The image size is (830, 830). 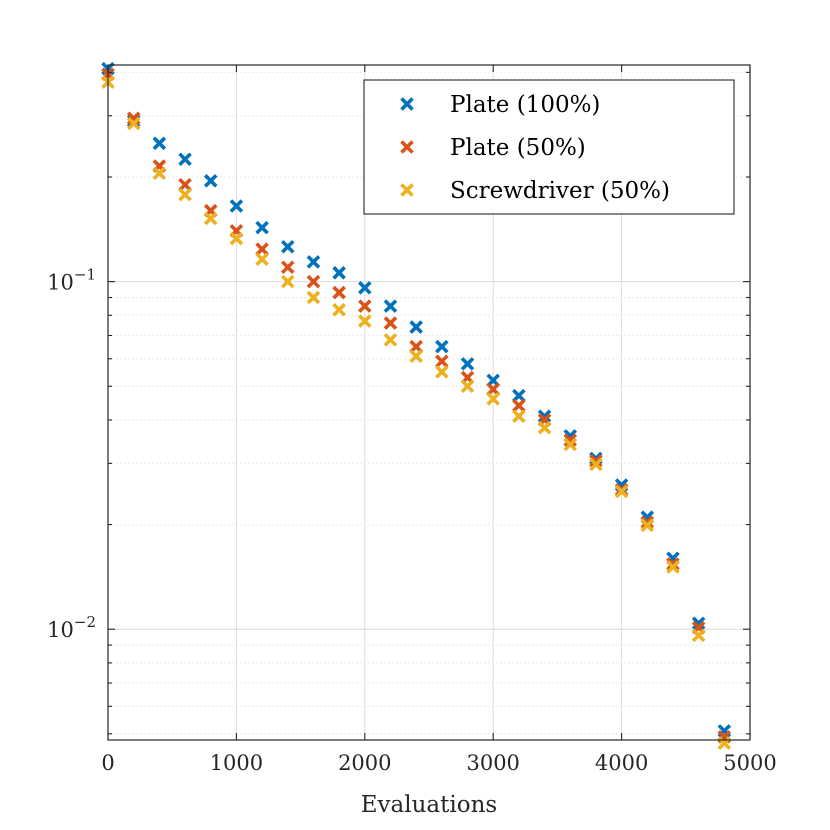 What do you see at coordinates (364, 763) in the screenshot?
I see `x-tick-label: 2000` at bounding box center [364, 763].